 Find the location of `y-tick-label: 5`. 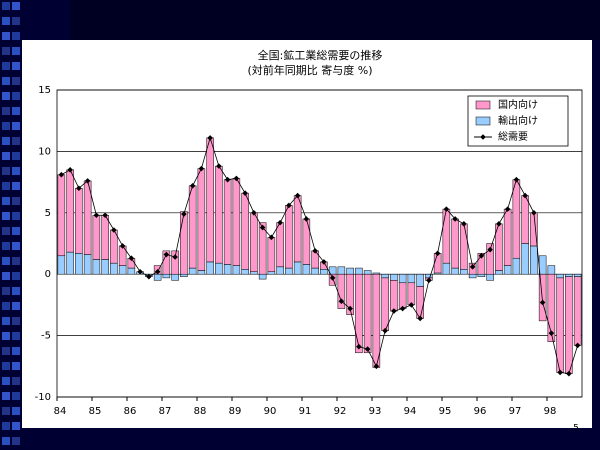

y-tick-label: 5 is located at coordinates (48, 213).